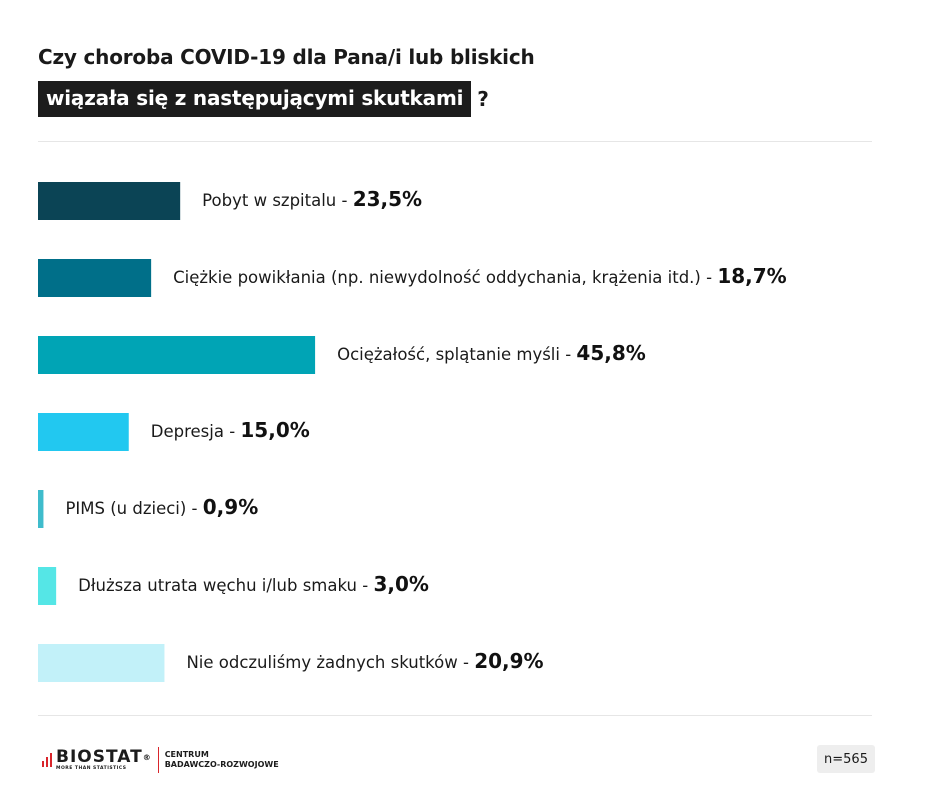 The height and width of the screenshot is (809, 926). Describe the element at coordinates (400, 584) in the screenshot. I see `value-label: 3,0%` at that location.